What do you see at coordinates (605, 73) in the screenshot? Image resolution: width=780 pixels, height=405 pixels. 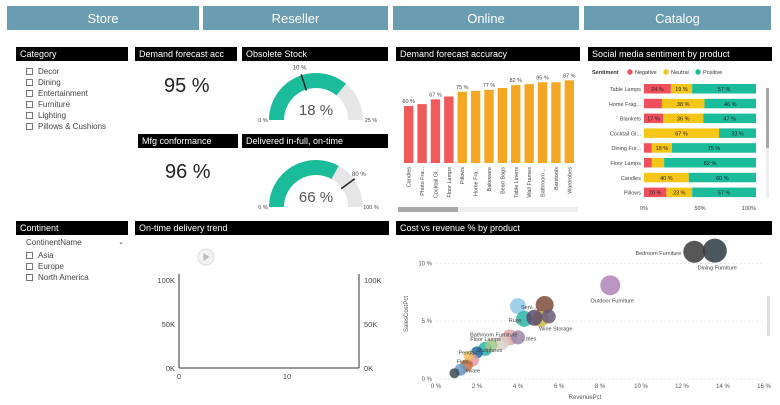 I see `legend-title: Sentiment` at bounding box center [605, 73].